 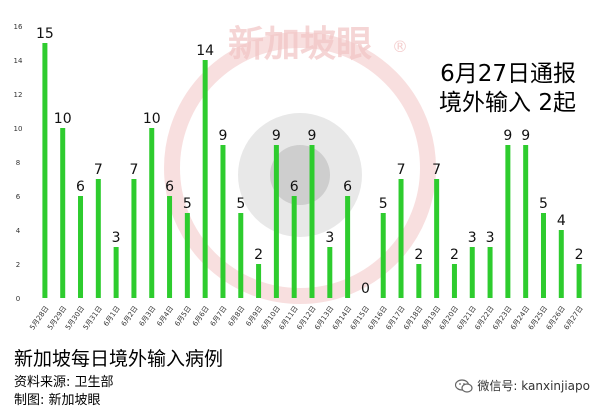 What do you see at coordinates (112, 316) in the screenshot?
I see `x-tick-label: 6月1日` at bounding box center [112, 316].